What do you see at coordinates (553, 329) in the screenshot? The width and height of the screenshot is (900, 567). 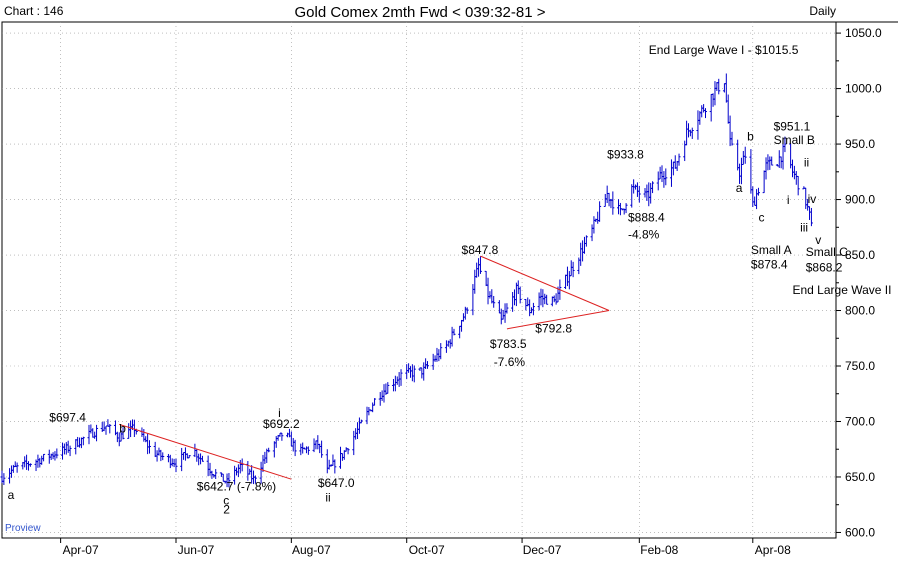 I see `wave-annotation: $792.8` at bounding box center [553, 329].